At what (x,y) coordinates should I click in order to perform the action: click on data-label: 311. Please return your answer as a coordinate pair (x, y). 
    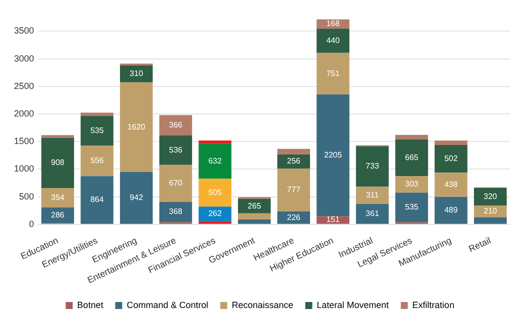
    Looking at the image, I should click on (373, 195).